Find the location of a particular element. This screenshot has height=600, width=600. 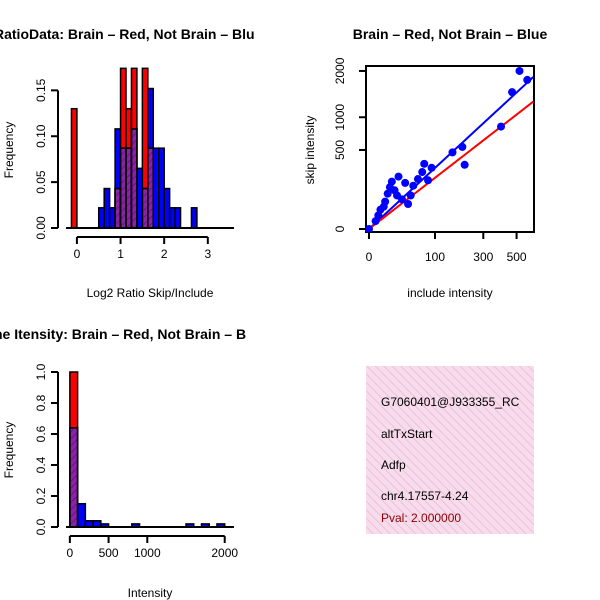

info-panel-background is located at coordinates (450, 450).